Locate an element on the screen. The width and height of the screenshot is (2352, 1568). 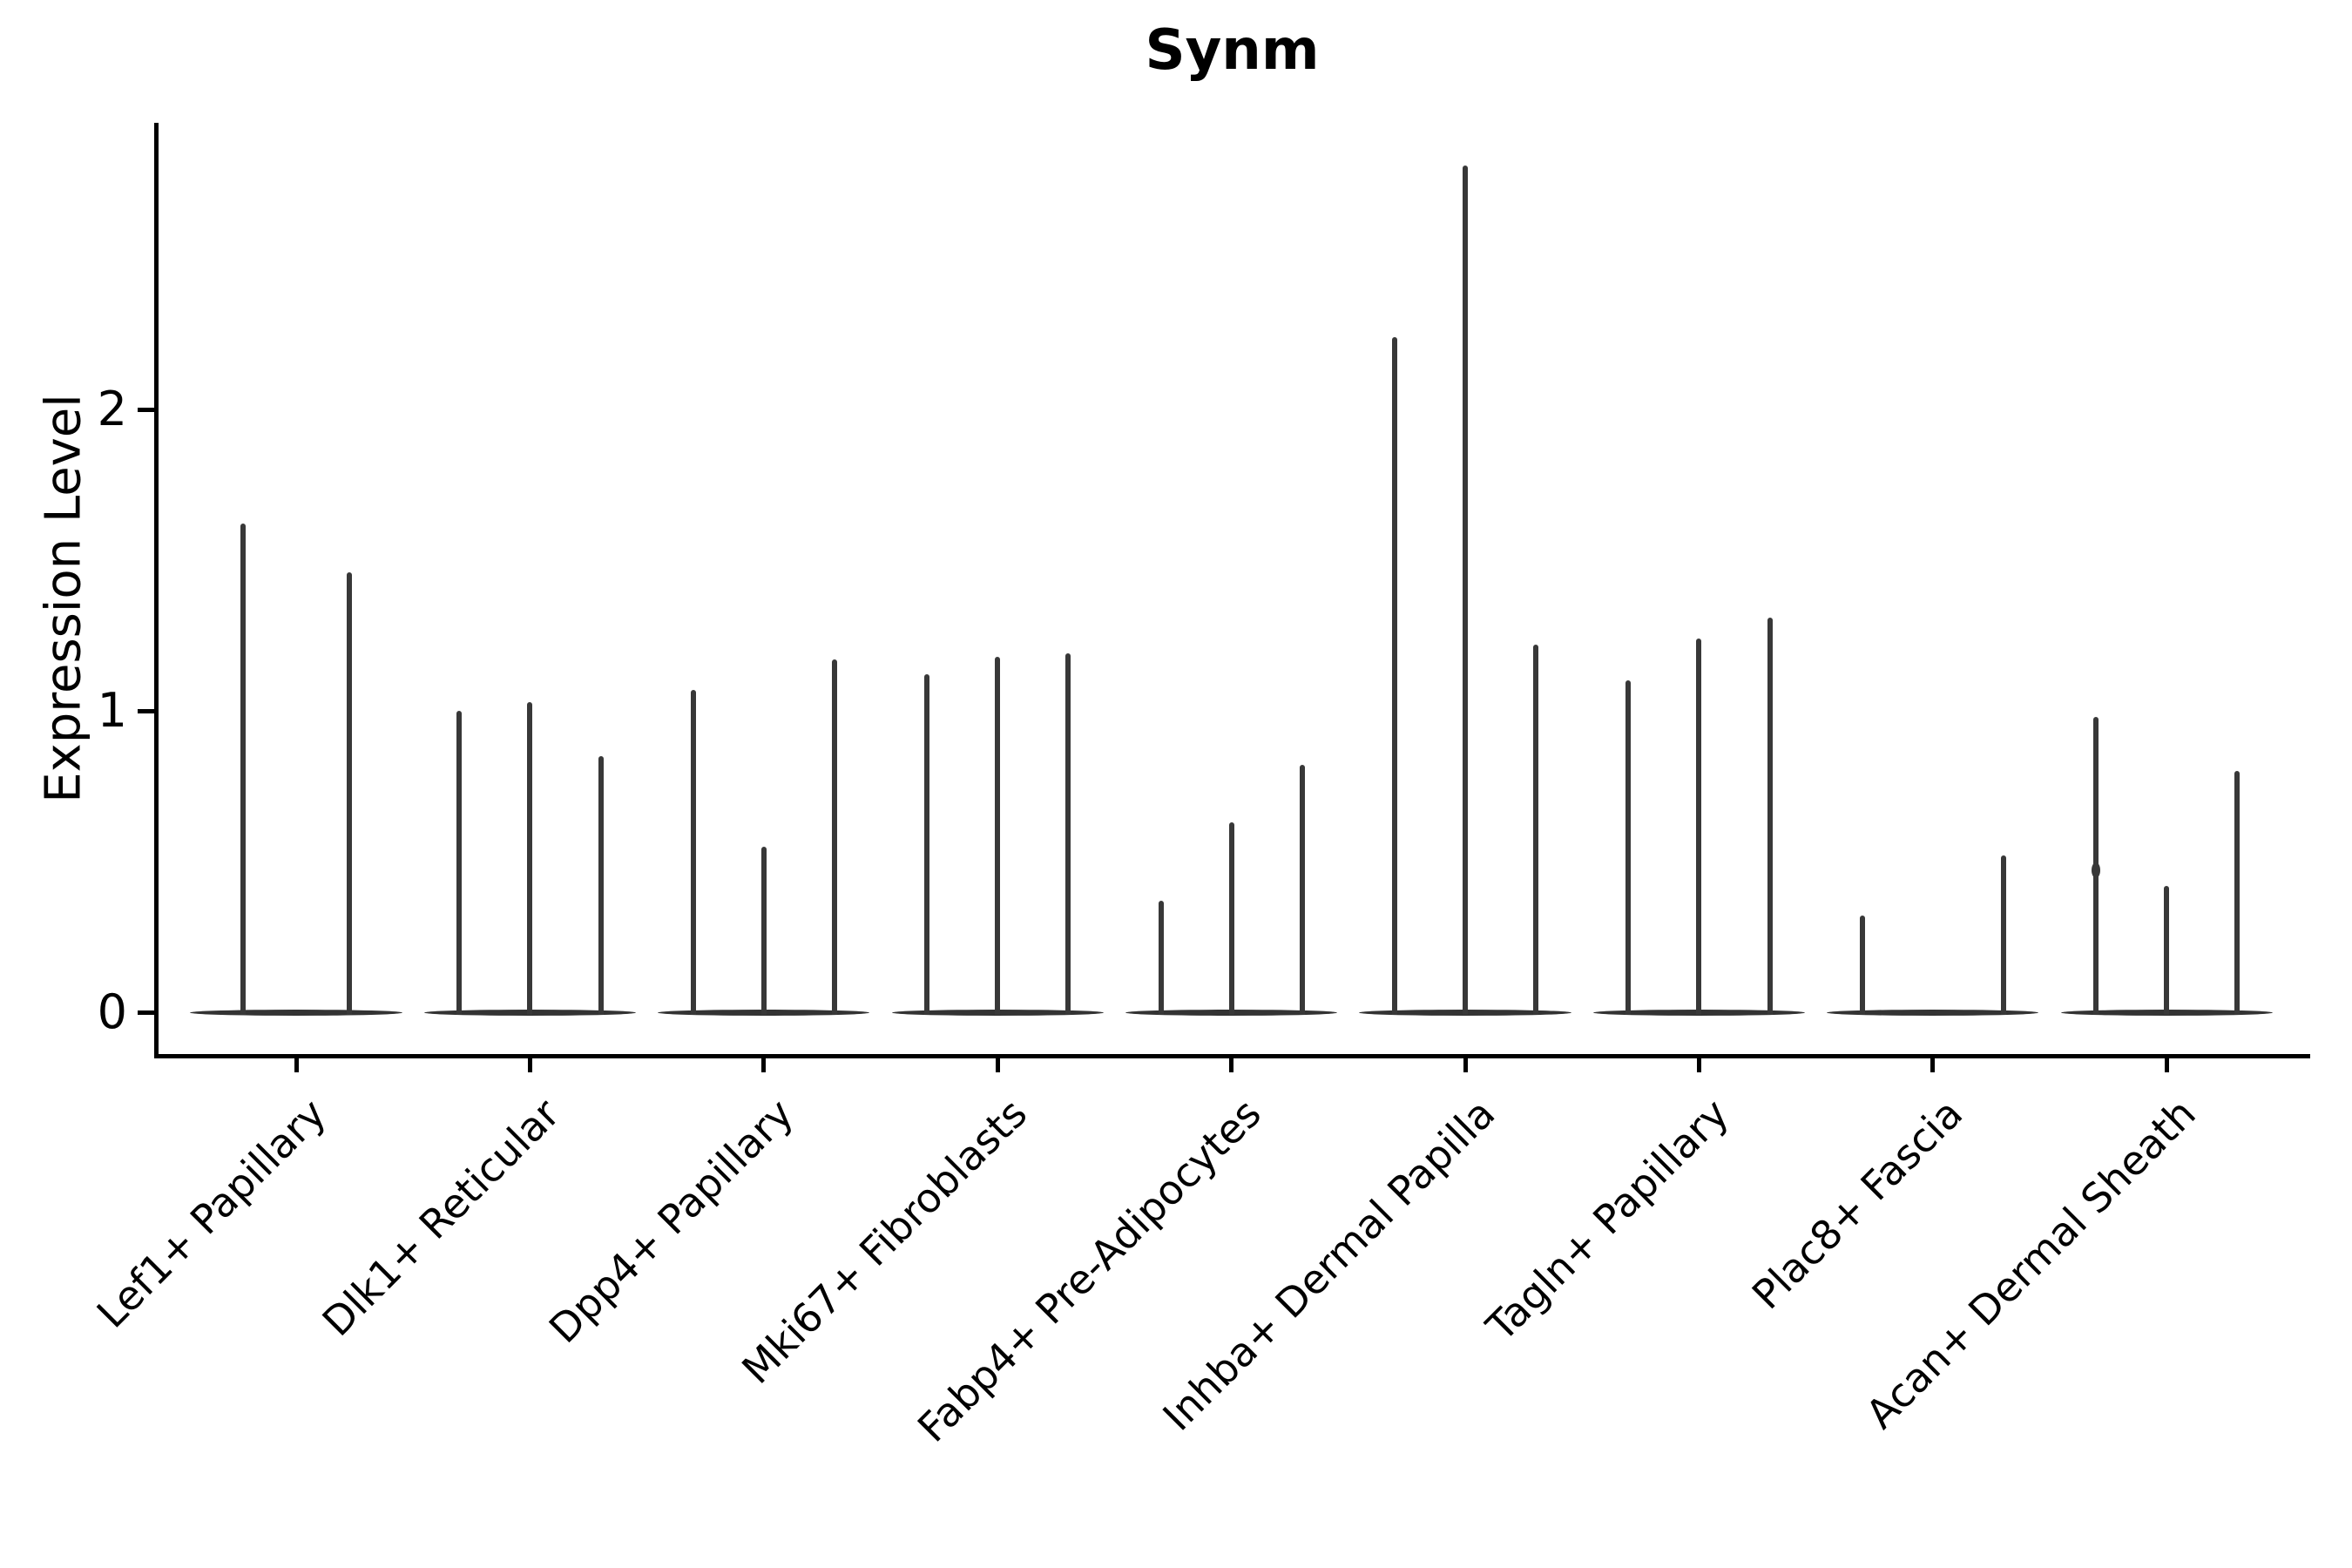
x-tick-label: Lef1+ Papillary is located at coordinates (211, 1213).